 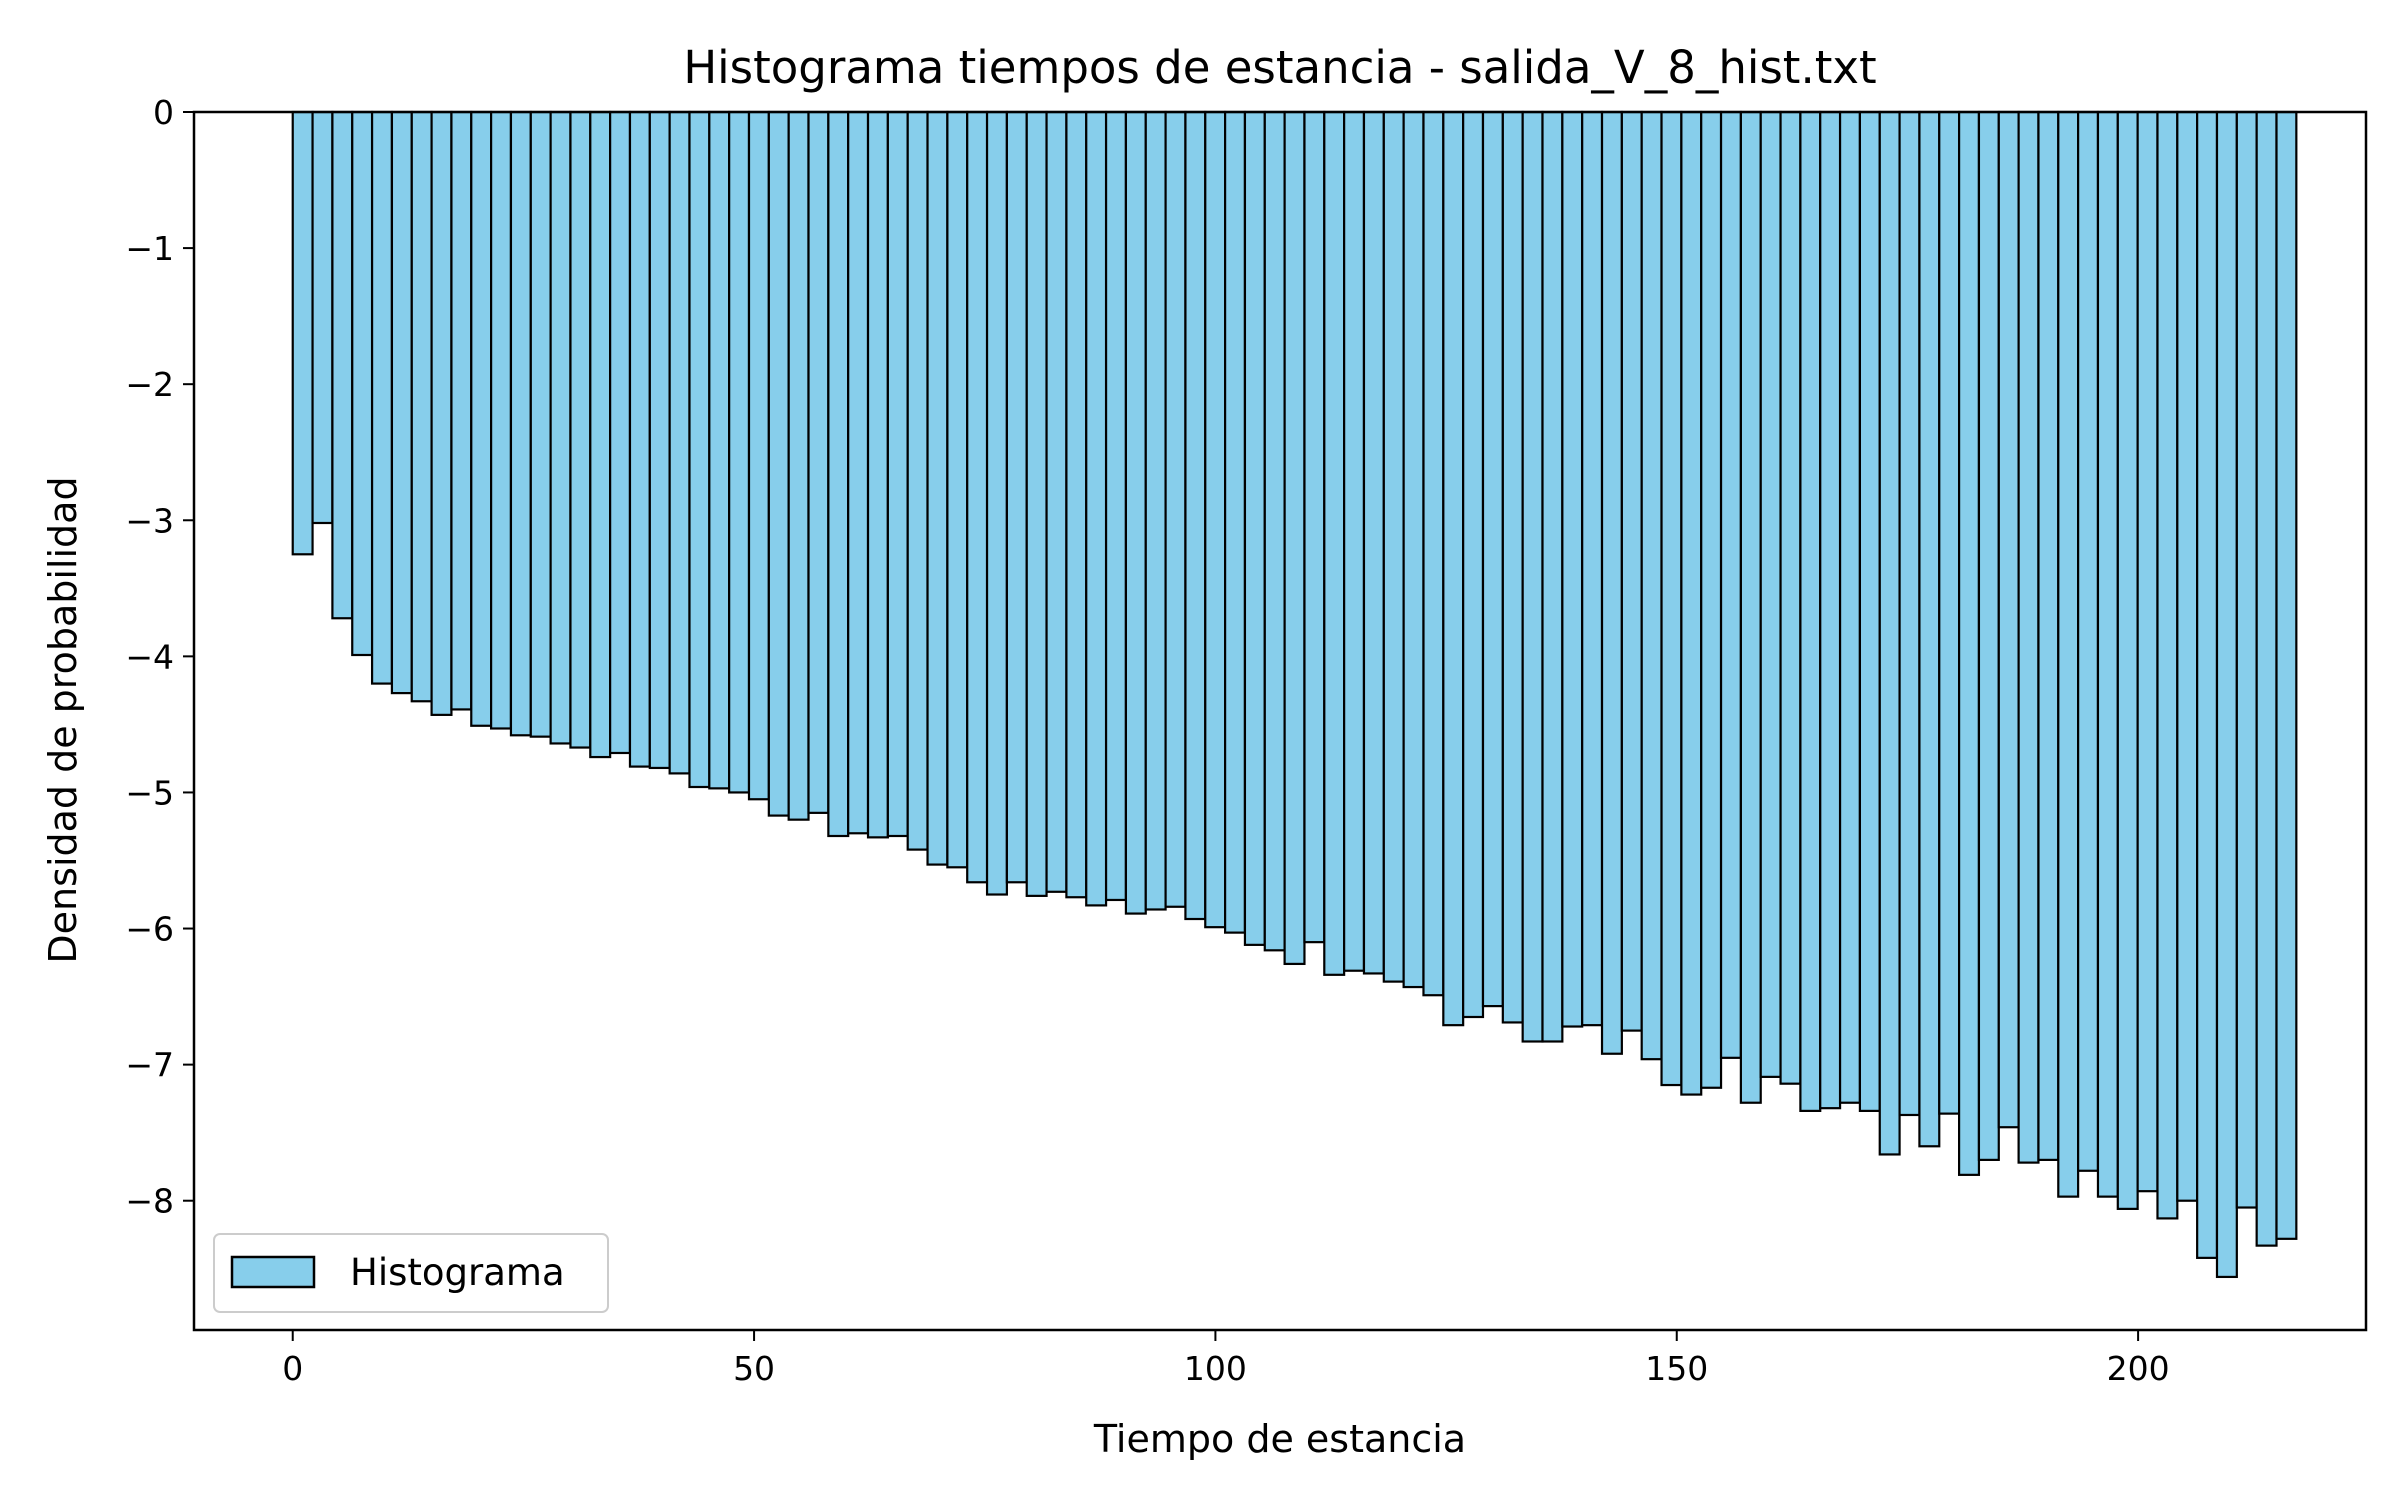 What do you see at coordinates (149, 1201) in the screenshot?
I see `y-tick-label: −8` at bounding box center [149, 1201].